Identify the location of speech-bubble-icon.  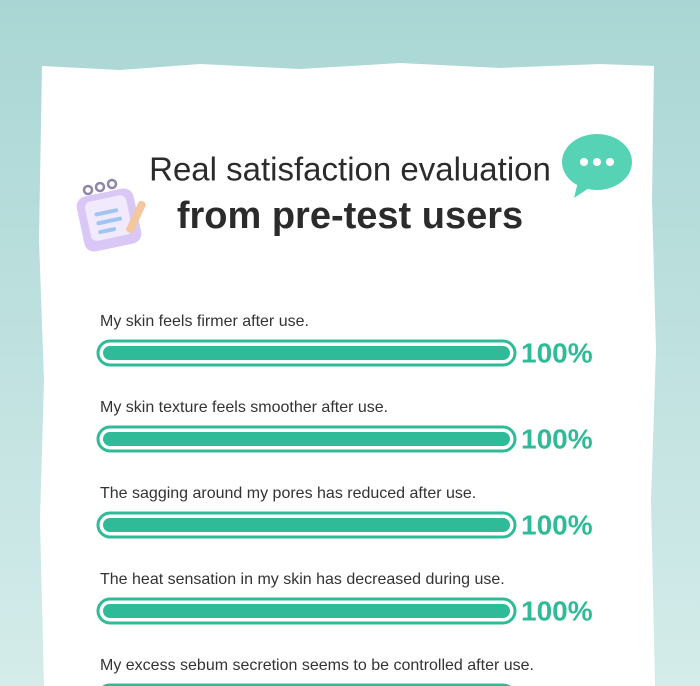
(597, 166).